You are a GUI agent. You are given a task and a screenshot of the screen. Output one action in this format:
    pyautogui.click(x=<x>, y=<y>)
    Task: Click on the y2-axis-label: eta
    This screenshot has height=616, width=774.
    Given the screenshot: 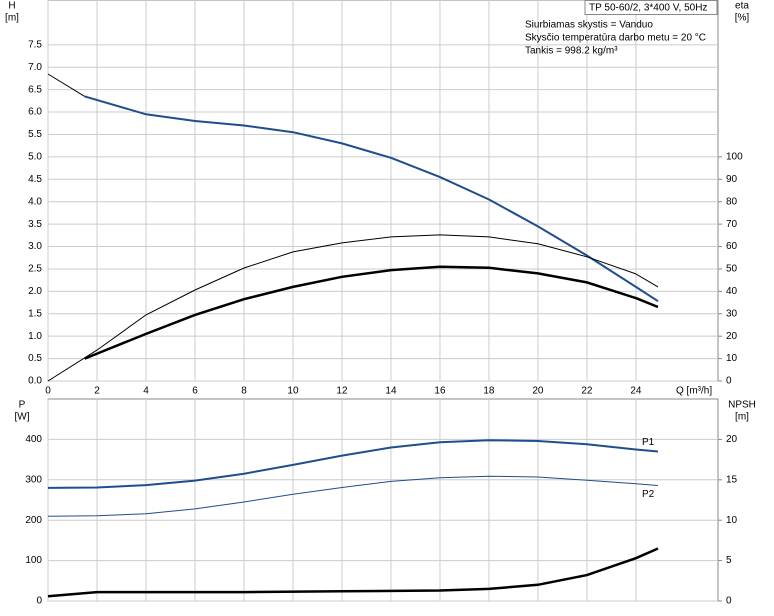 What is the action you would take?
    pyautogui.click(x=742, y=6)
    